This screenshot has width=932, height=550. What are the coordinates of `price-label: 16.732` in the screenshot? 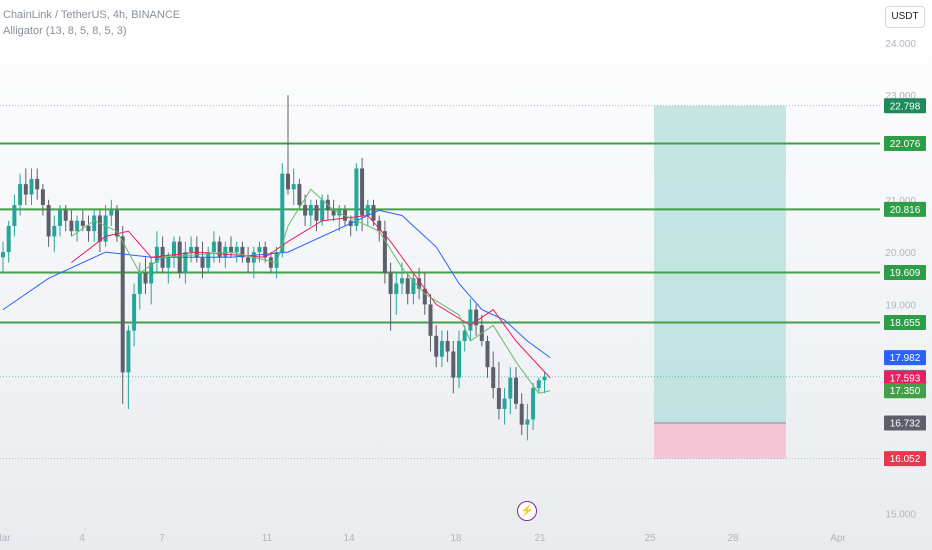 It's located at (905, 424).